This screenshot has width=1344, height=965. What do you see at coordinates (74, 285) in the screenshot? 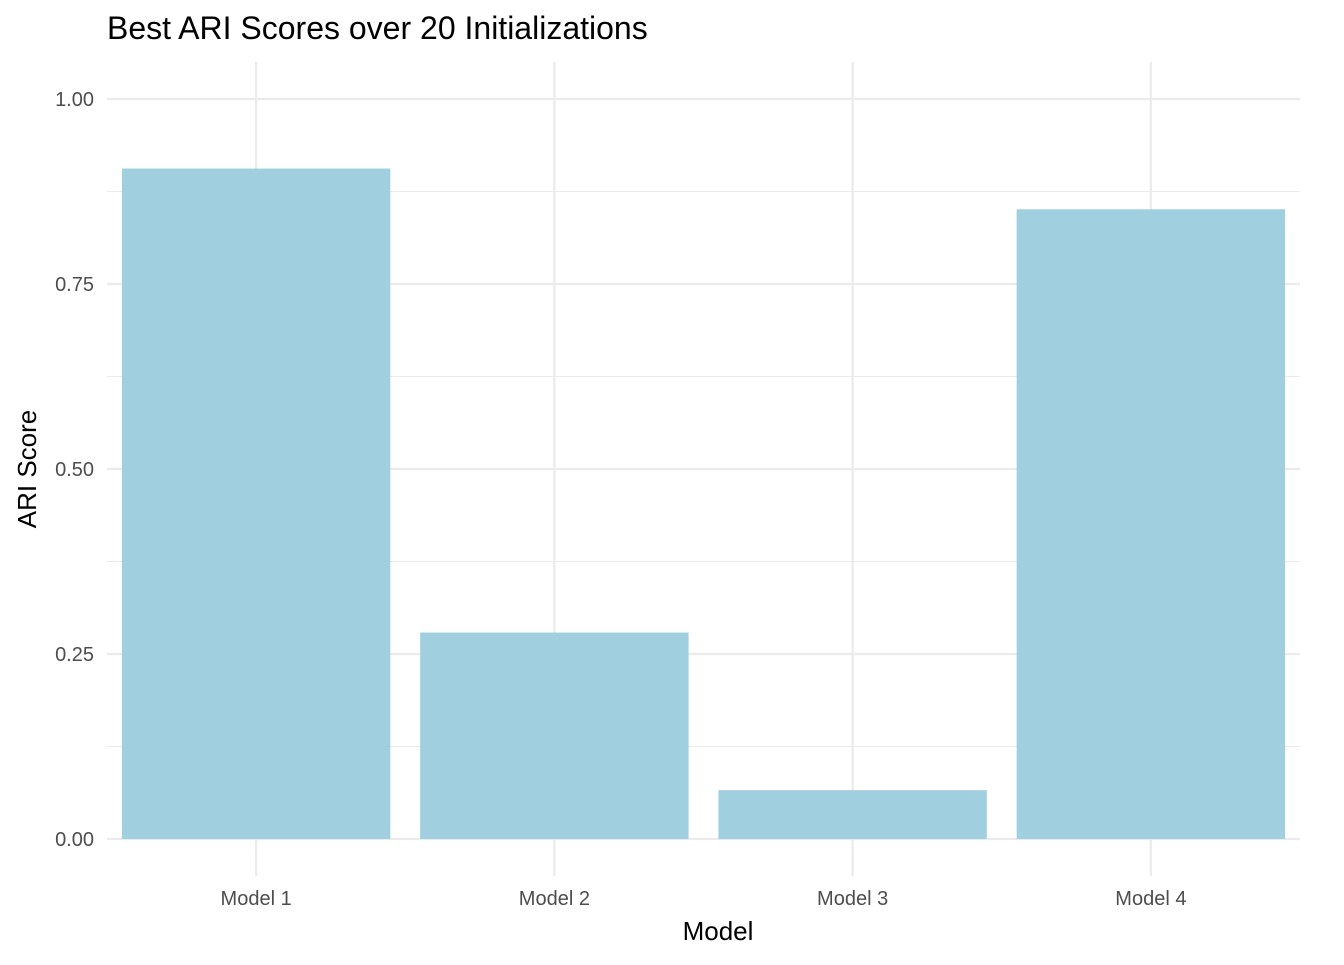
I see `y-tick-label: 0.75` at bounding box center [74, 285].